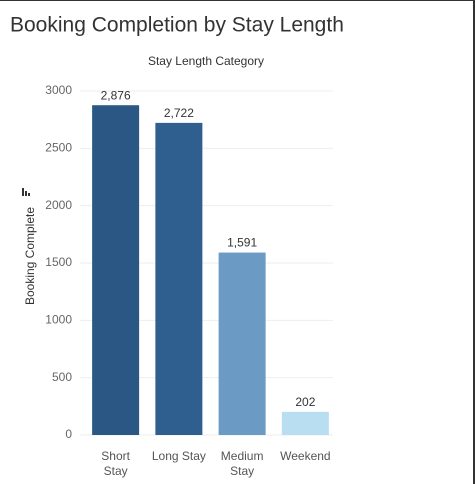 This screenshot has width=475, height=484. I want to click on x-tick-label: Weekend, so click(305, 456).